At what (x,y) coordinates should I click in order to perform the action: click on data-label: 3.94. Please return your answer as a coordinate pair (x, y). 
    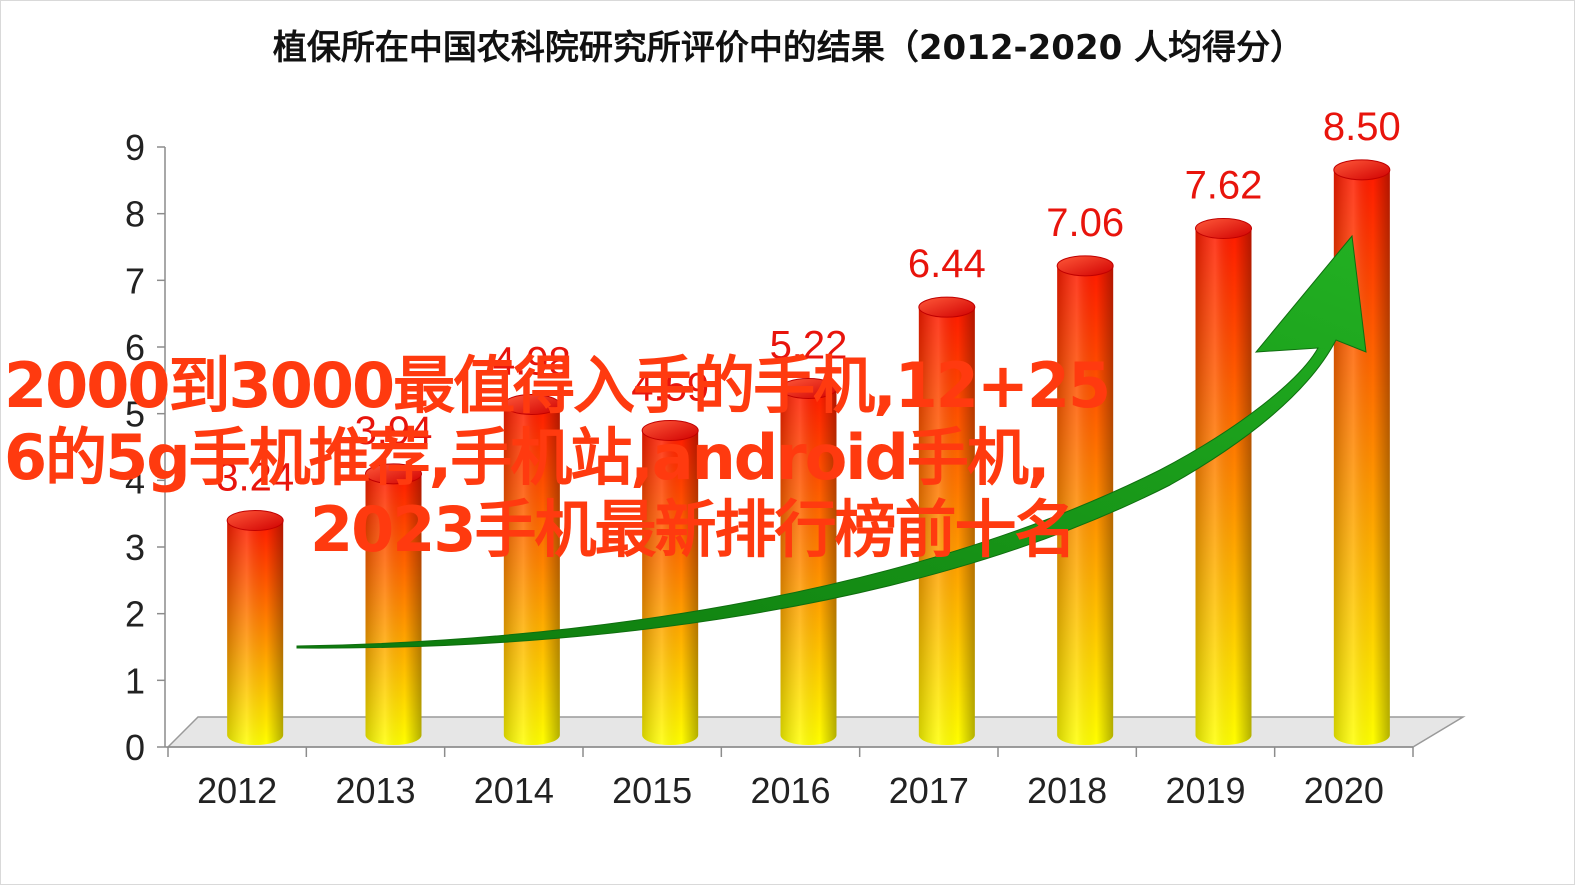
    Looking at the image, I should click on (394, 431).